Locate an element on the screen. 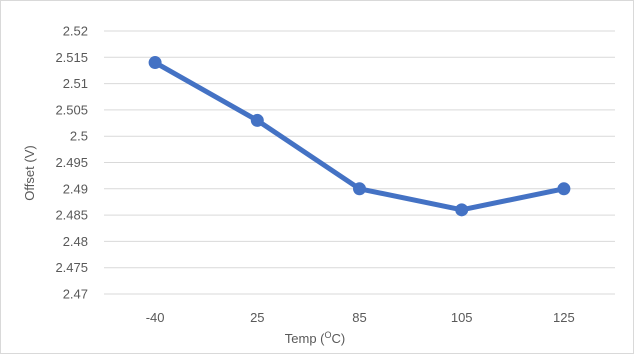  y-tick-label: 2.5 is located at coordinates (79, 136).